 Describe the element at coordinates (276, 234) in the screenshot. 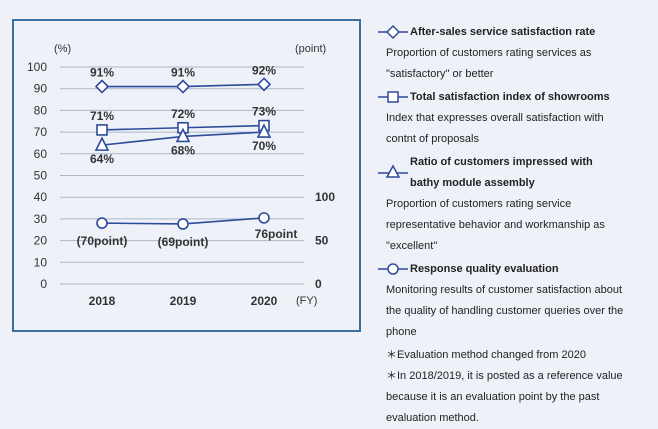

I see `data-label: 76point` at that location.